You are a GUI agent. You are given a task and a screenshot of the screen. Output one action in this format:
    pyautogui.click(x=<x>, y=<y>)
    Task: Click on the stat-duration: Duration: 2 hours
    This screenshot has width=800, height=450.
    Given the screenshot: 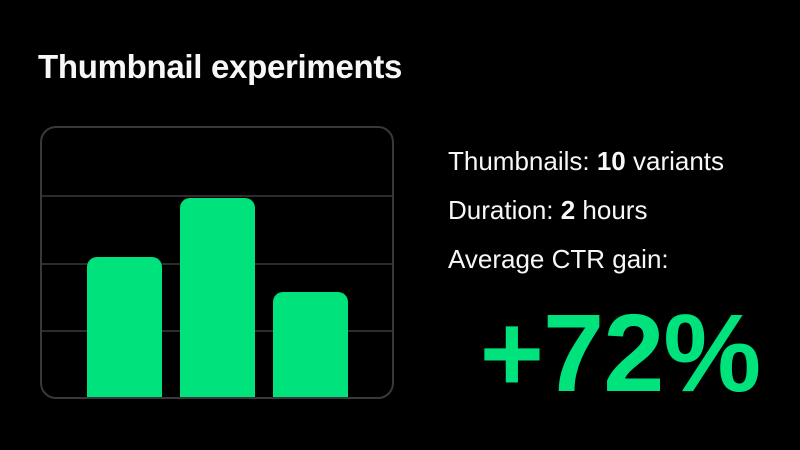 What is the action you would take?
    pyautogui.click(x=620, y=210)
    